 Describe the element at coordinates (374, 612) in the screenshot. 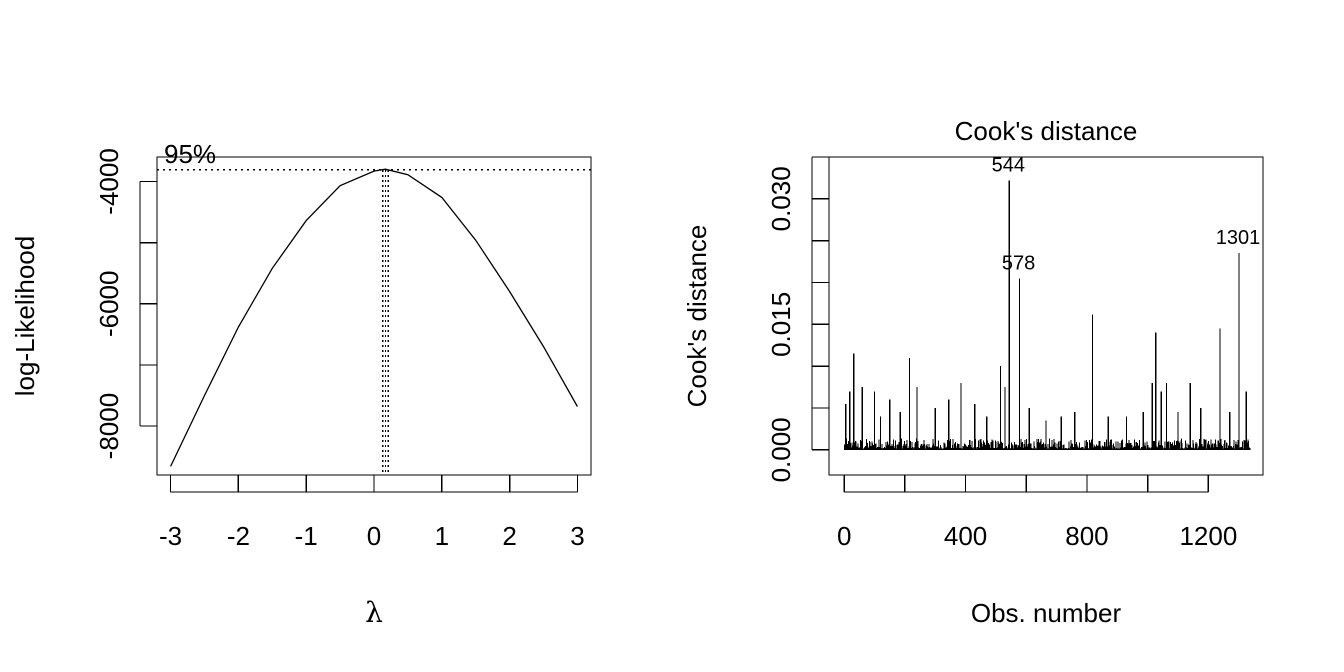

I see `boxcox-x-axis-label: λ` at that location.